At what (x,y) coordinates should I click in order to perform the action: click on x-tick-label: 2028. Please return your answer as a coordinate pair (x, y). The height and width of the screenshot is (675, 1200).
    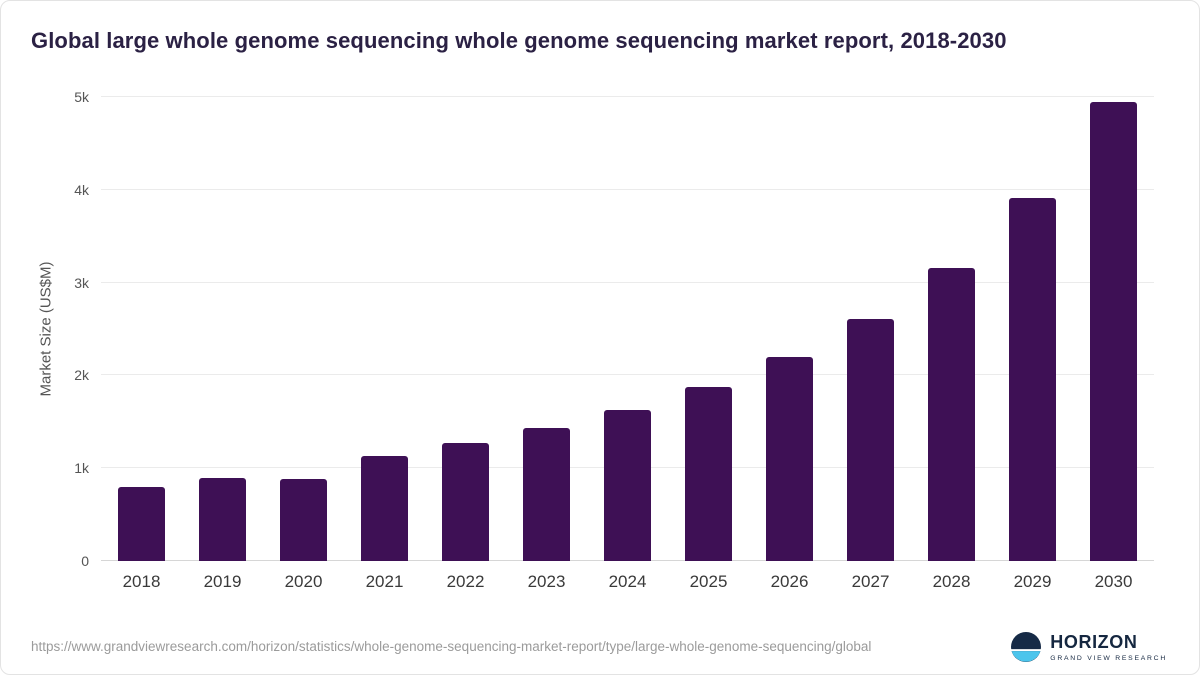
    Looking at the image, I should click on (951, 581).